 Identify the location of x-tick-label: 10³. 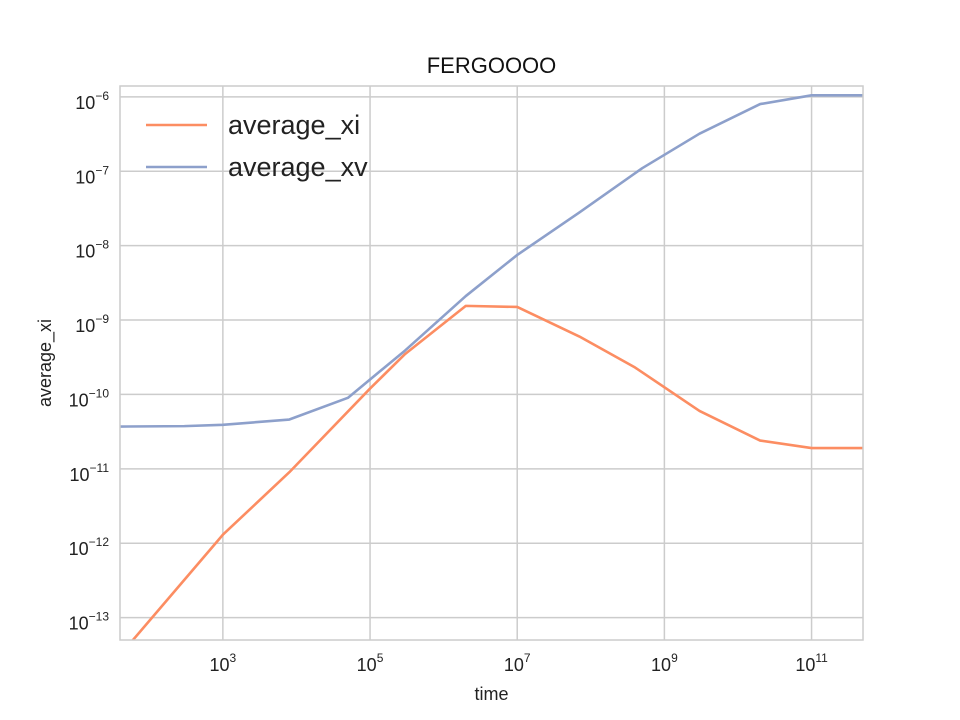
(223, 663).